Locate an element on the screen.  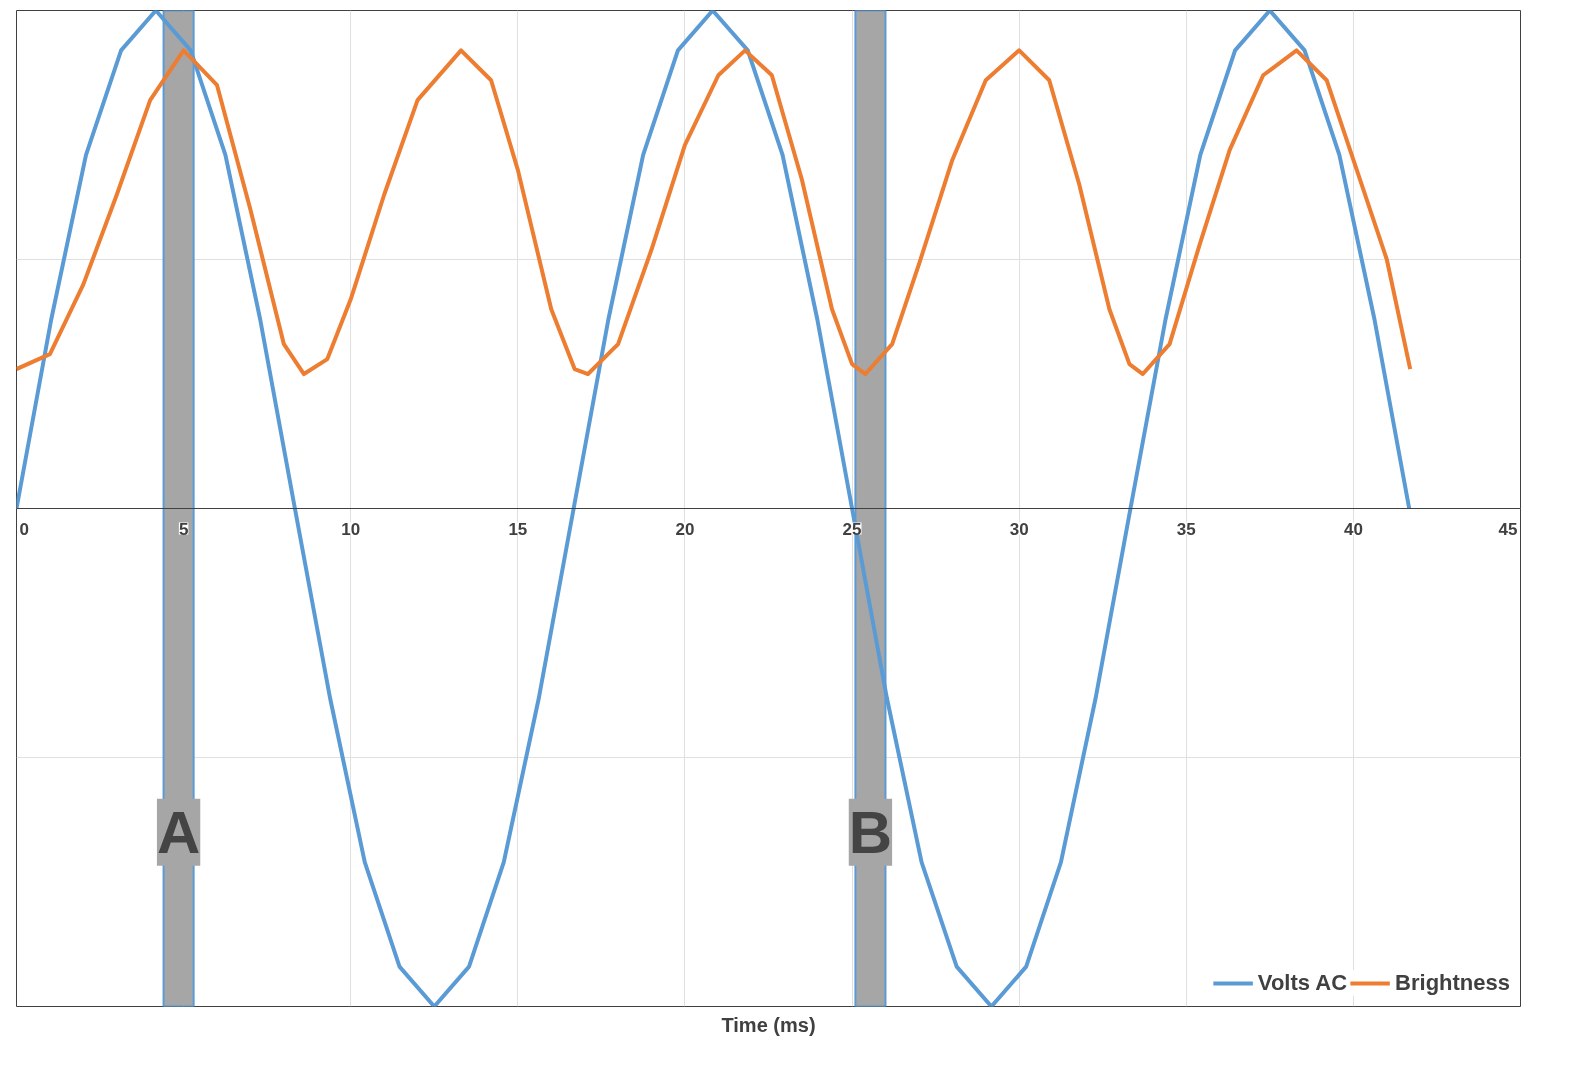
x-tick-label: 5 is located at coordinates (183, 529).